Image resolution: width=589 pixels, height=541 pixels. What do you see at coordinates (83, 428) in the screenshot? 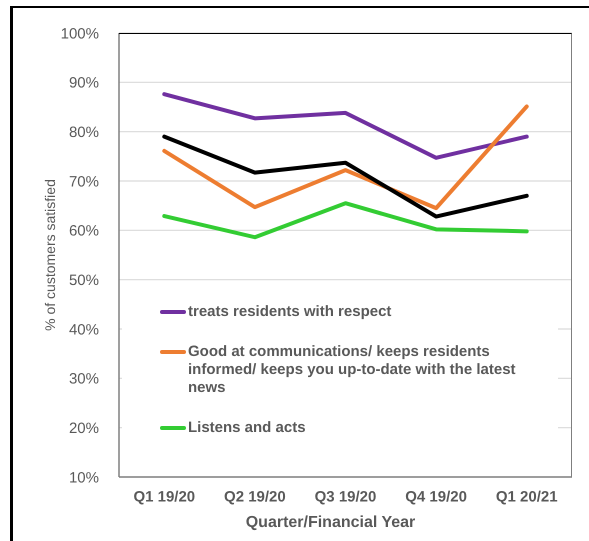
I see `y-tick-label: 20%` at bounding box center [83, 428].